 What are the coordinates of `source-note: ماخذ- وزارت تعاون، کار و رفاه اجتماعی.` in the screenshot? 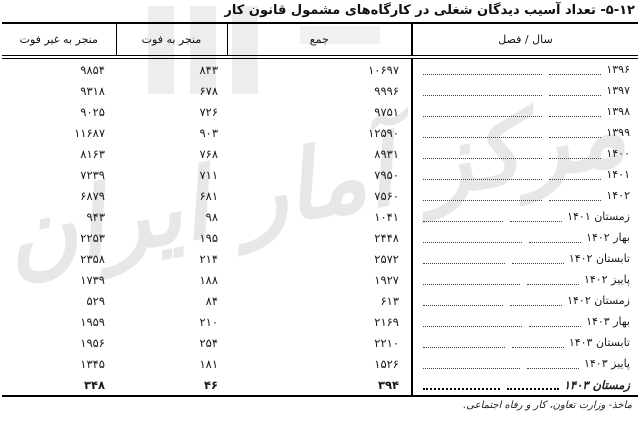 It's located at (547, 405).